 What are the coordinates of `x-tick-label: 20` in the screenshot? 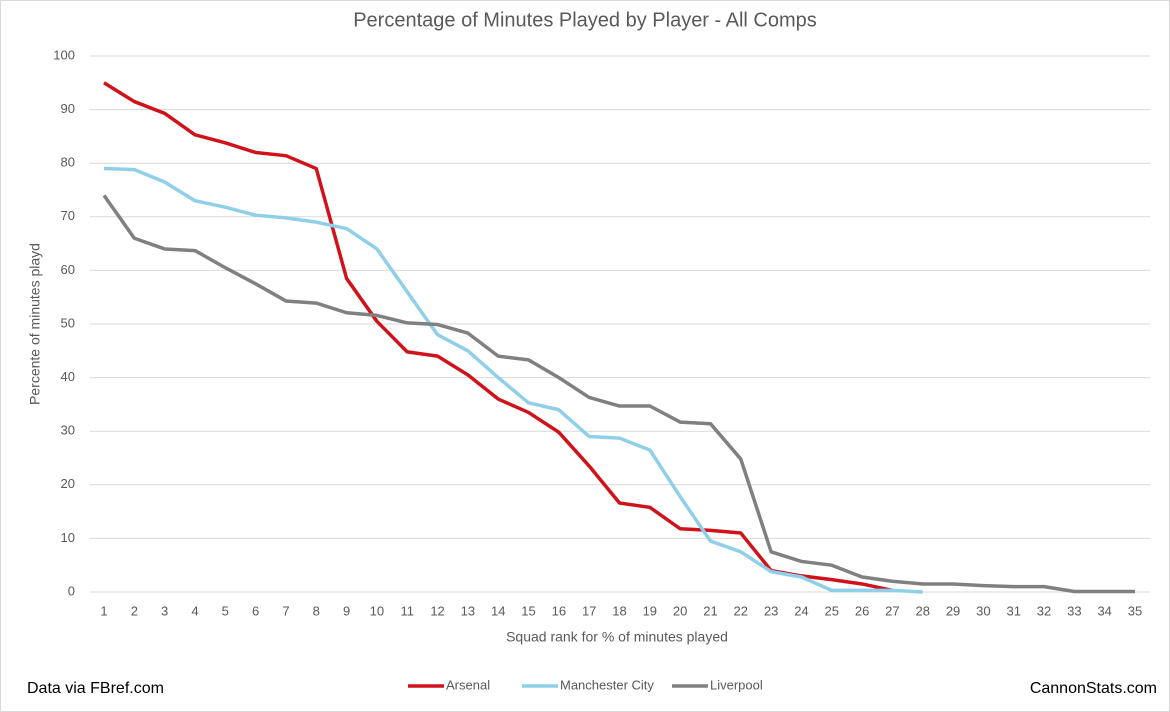 It's located at (680, 610).